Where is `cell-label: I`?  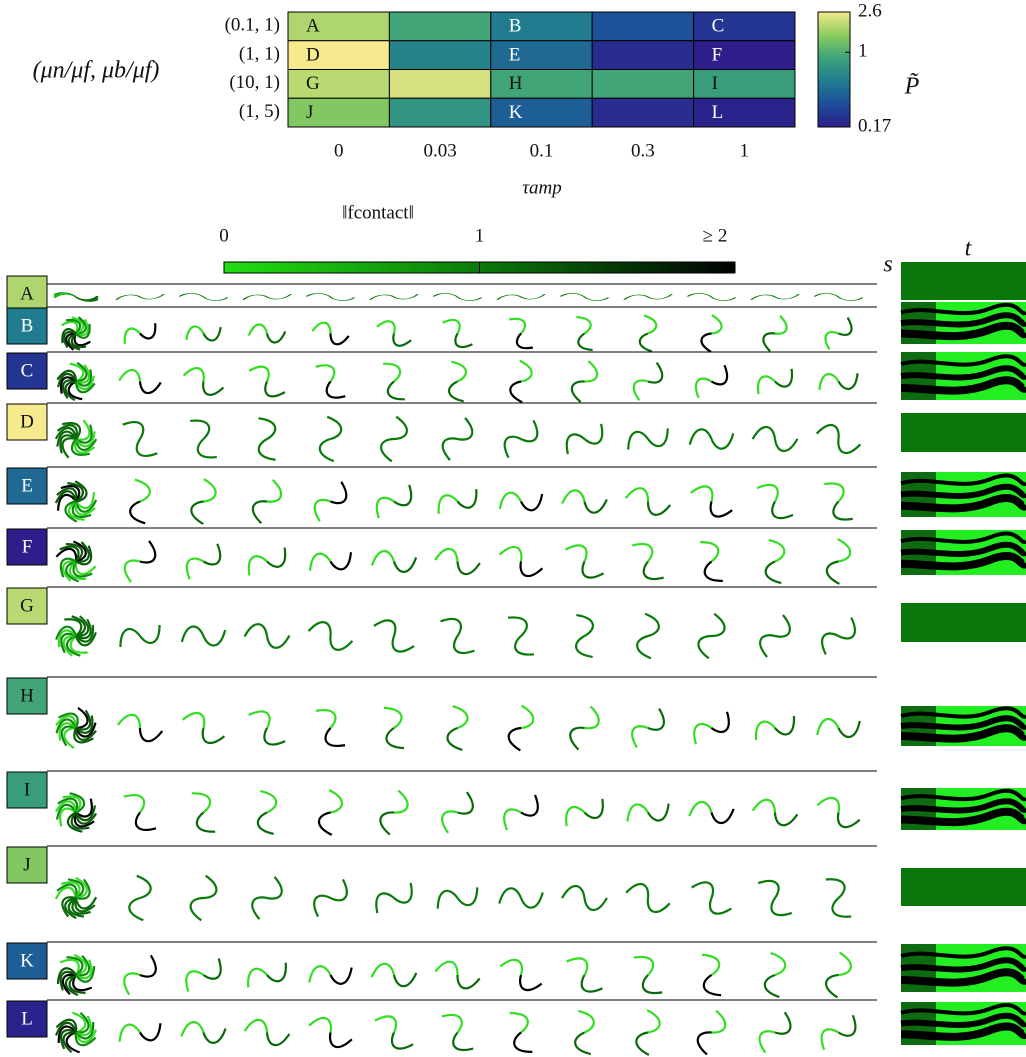 cell-label: I is located at coordinates (715, 83).